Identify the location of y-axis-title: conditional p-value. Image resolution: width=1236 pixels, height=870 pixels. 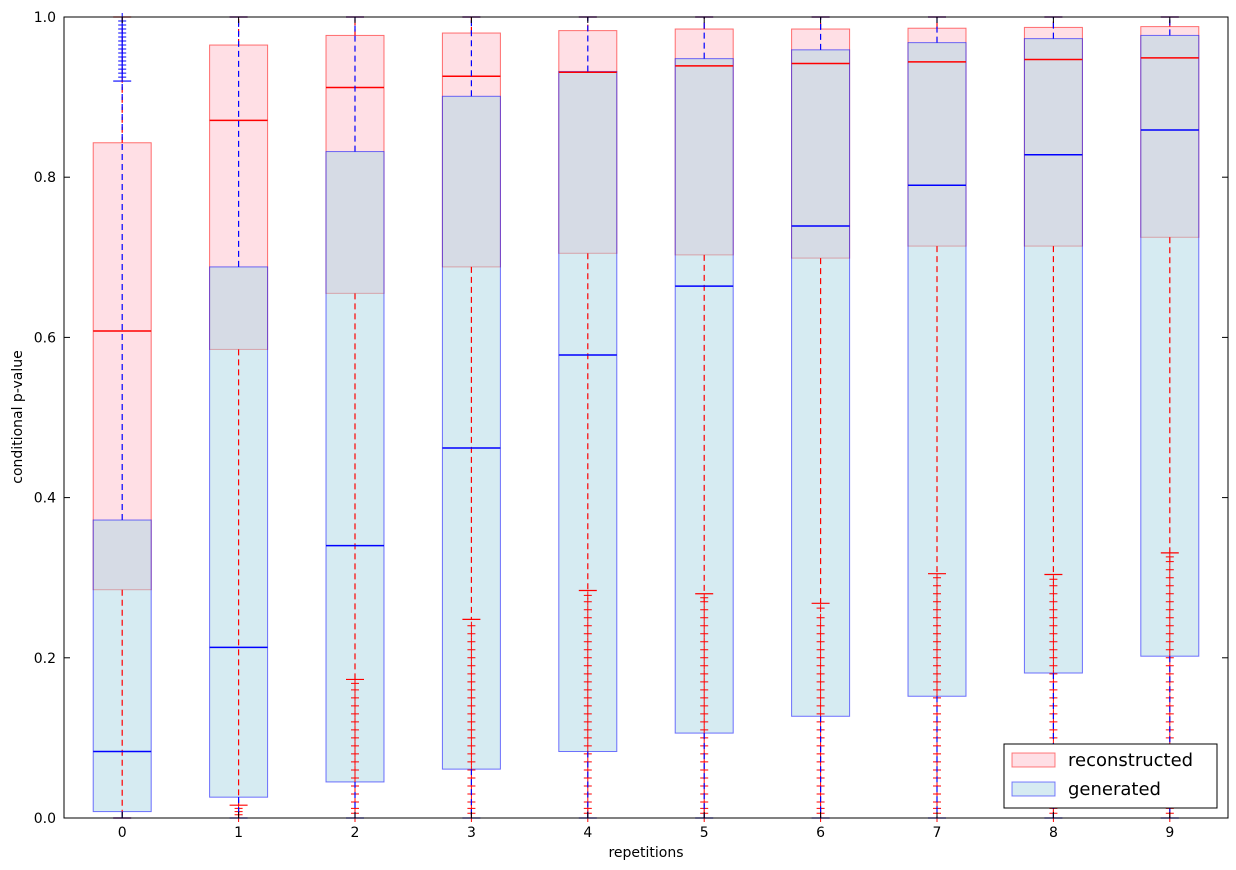
(18, 416).